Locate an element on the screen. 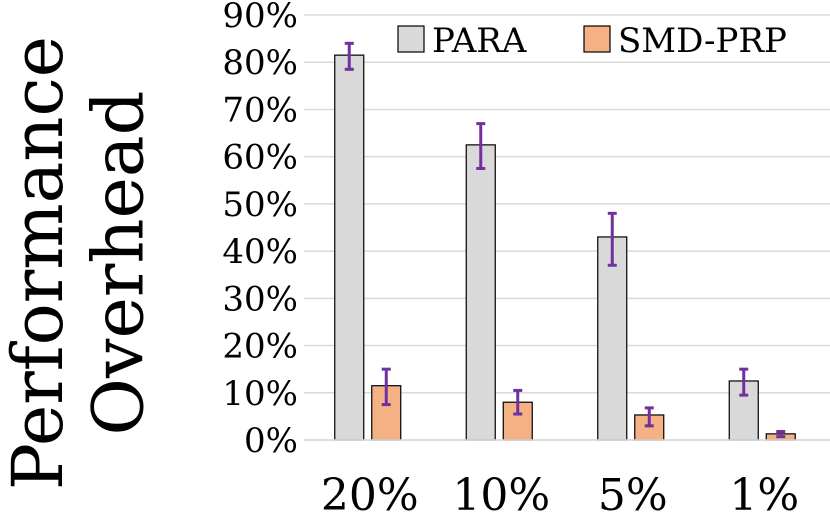  legend-swatch-para is located at coordinates (411, 39).